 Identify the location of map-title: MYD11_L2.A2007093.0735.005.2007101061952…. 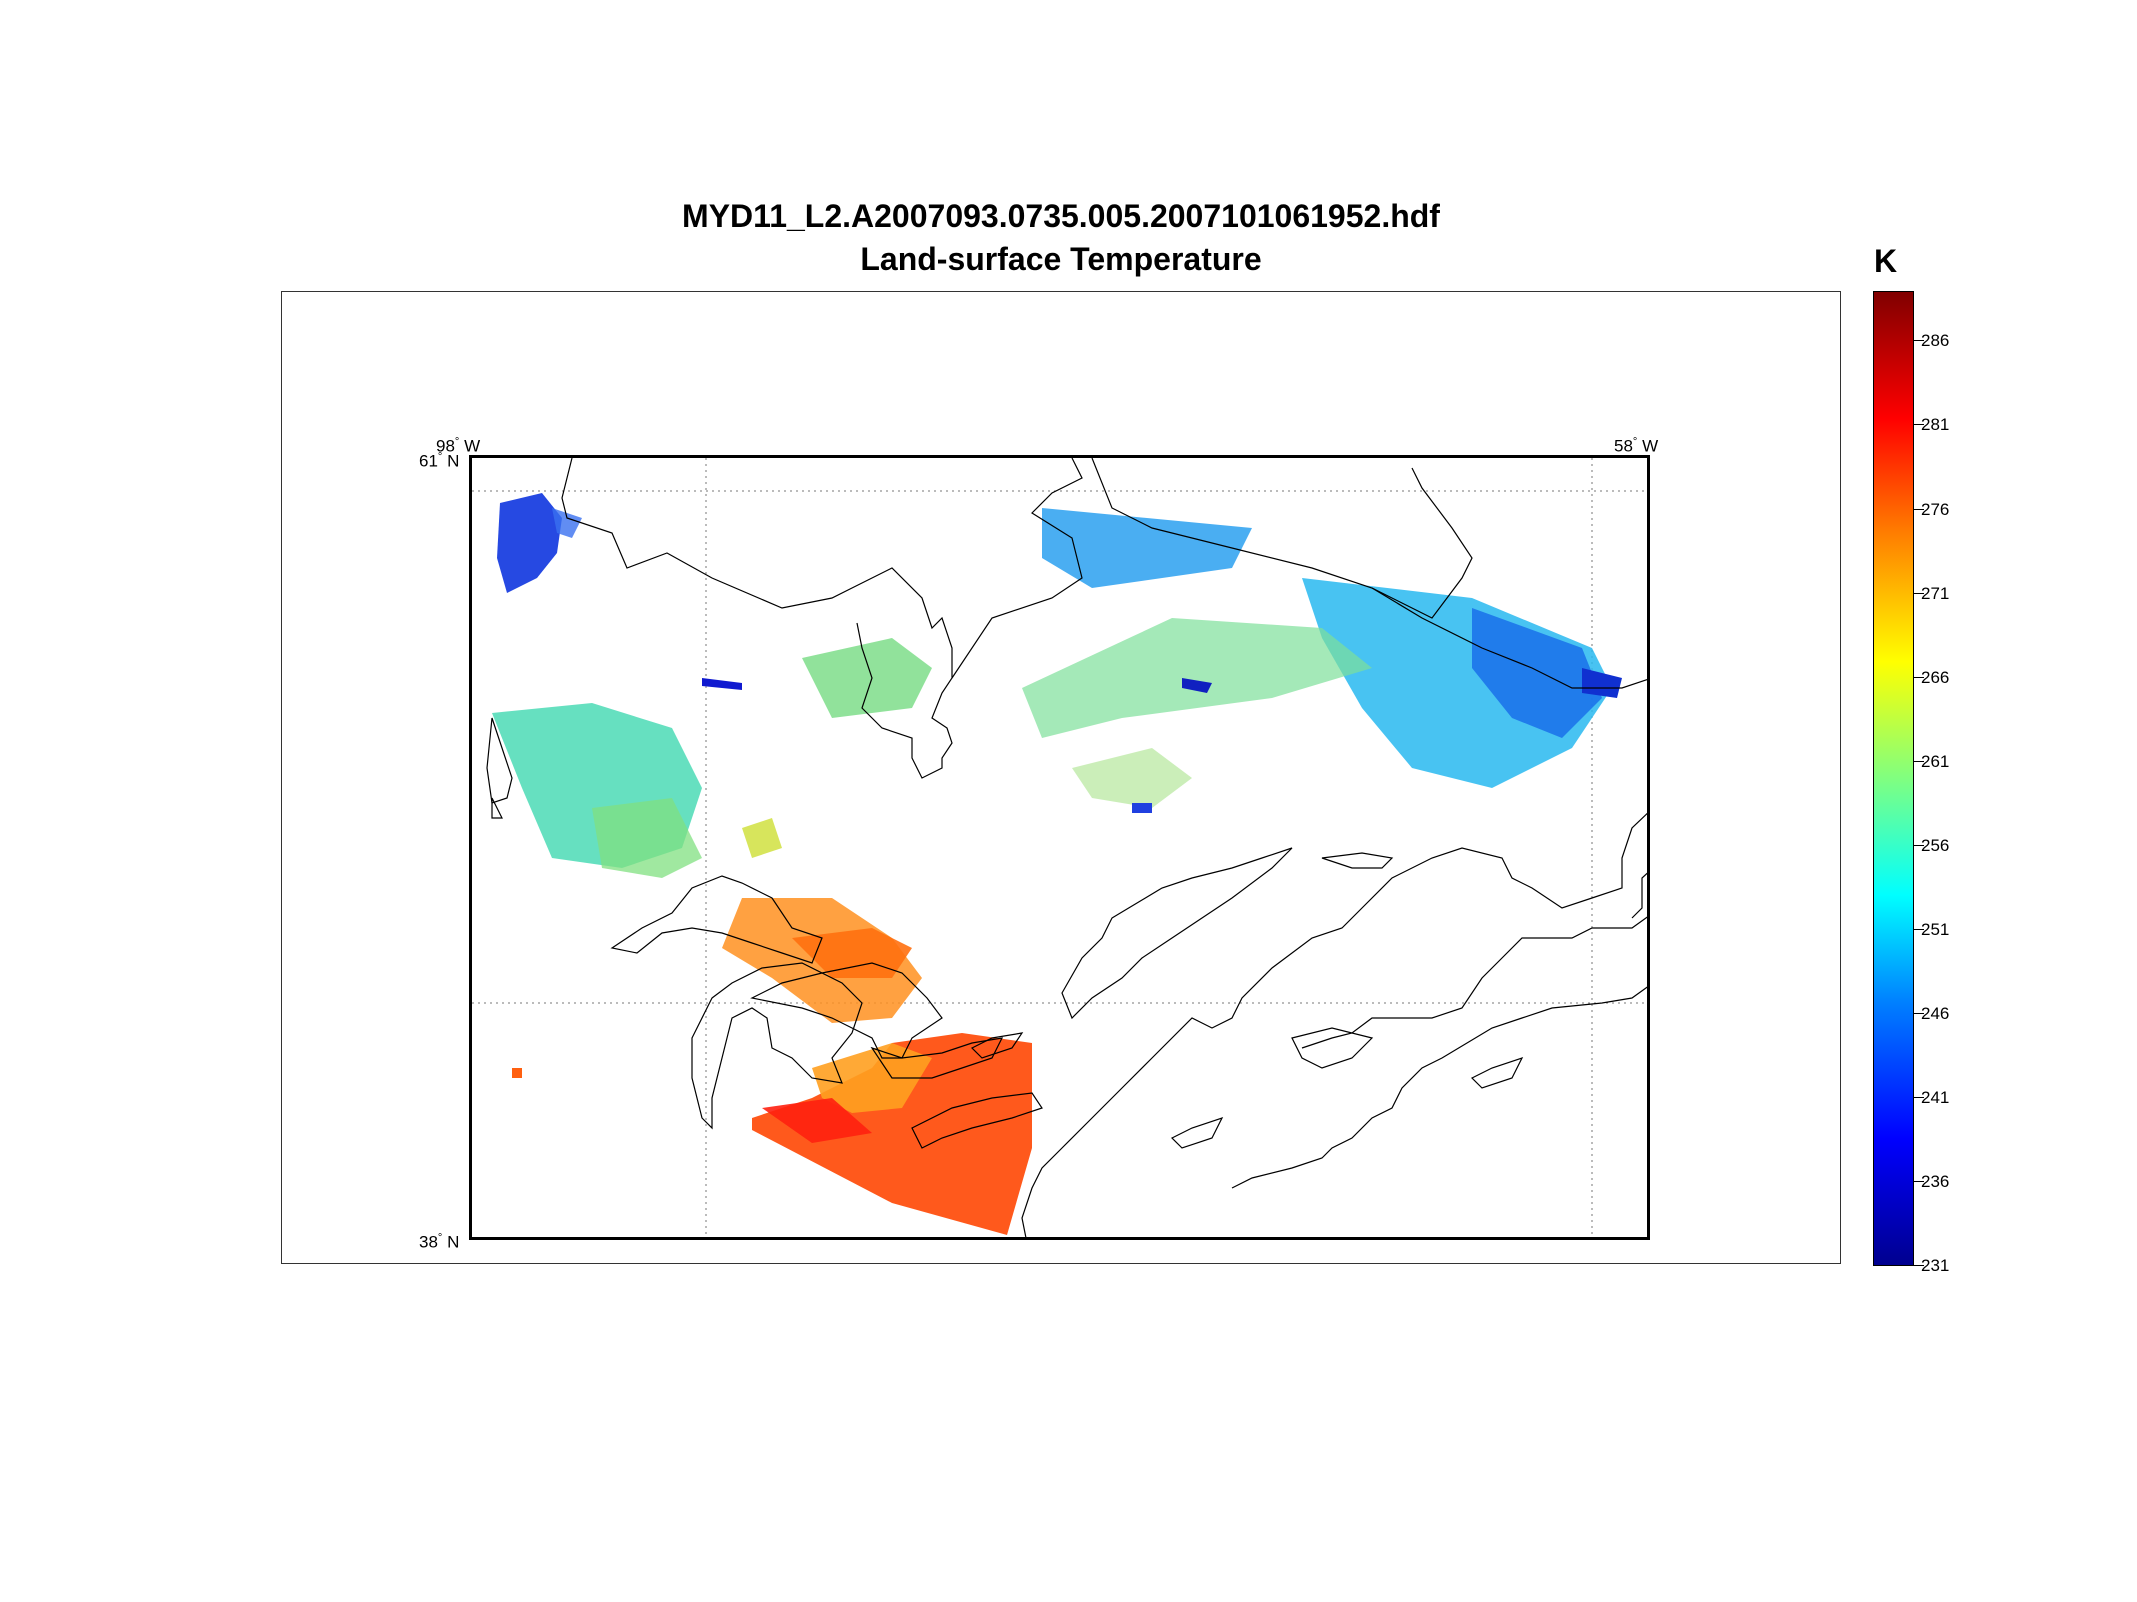
(1061, 216).